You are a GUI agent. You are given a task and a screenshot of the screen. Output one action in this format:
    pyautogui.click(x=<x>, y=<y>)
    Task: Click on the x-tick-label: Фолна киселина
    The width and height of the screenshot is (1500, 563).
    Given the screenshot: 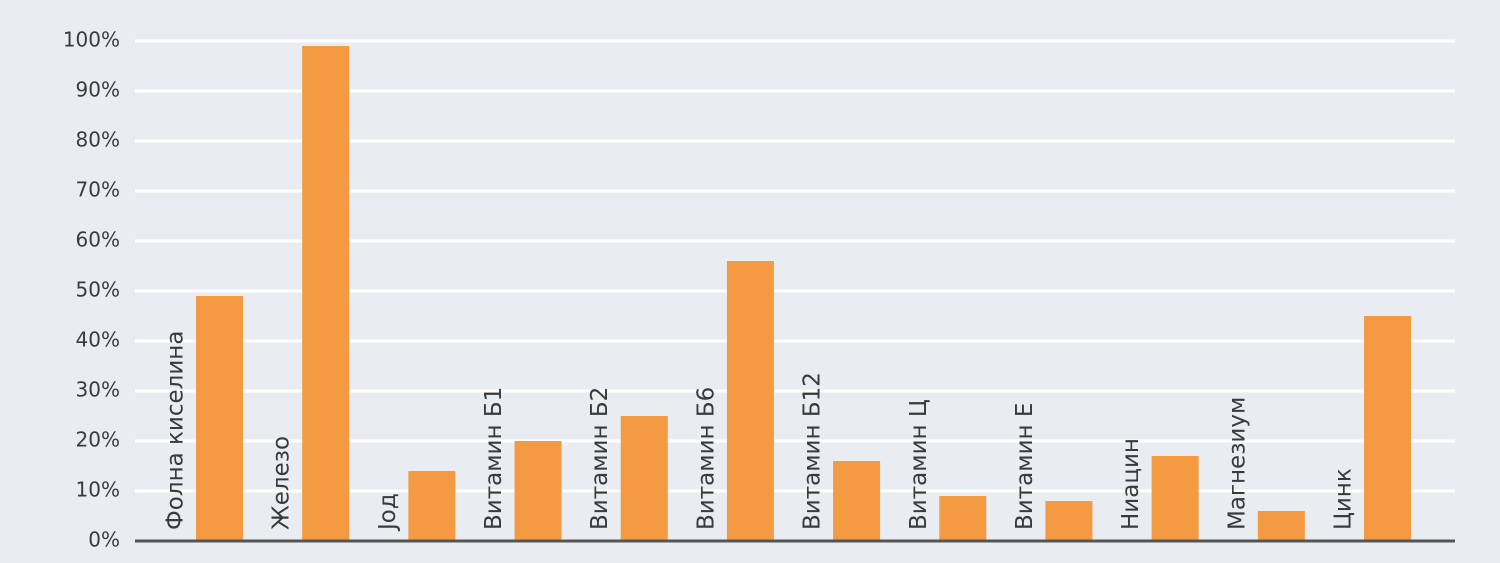 What is the action you would take?
    pyautogui.click(x=176, y=430)
    